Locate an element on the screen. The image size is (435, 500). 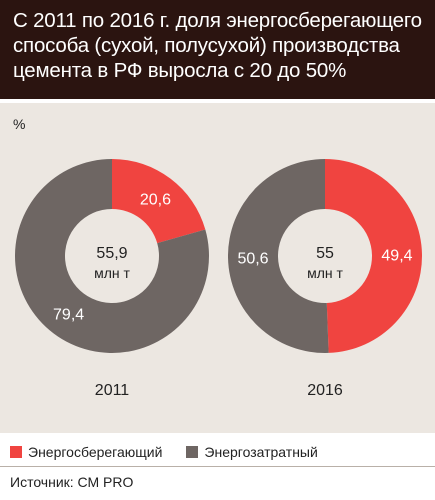
center-value-2016: 55 is located at coordinates (325, 253).